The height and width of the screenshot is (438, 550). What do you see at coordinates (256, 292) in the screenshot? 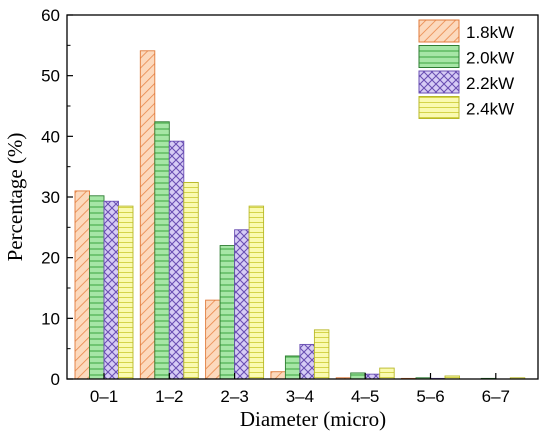
I see `bar-2.4kW-2–3` at bounding box center [256, 292].